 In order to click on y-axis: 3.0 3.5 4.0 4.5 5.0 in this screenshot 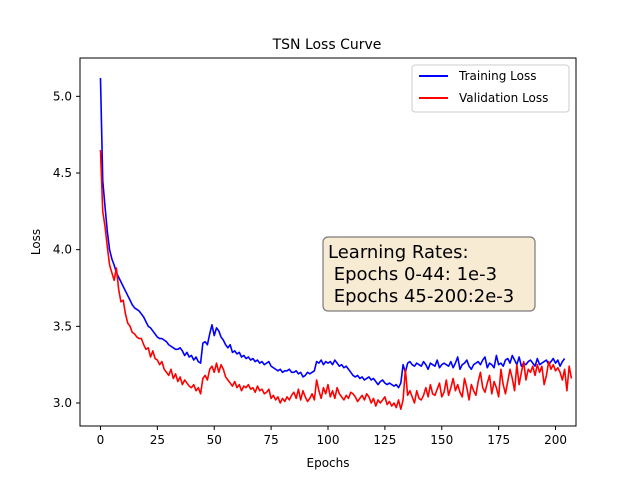, I will do `click(66, 249)`.